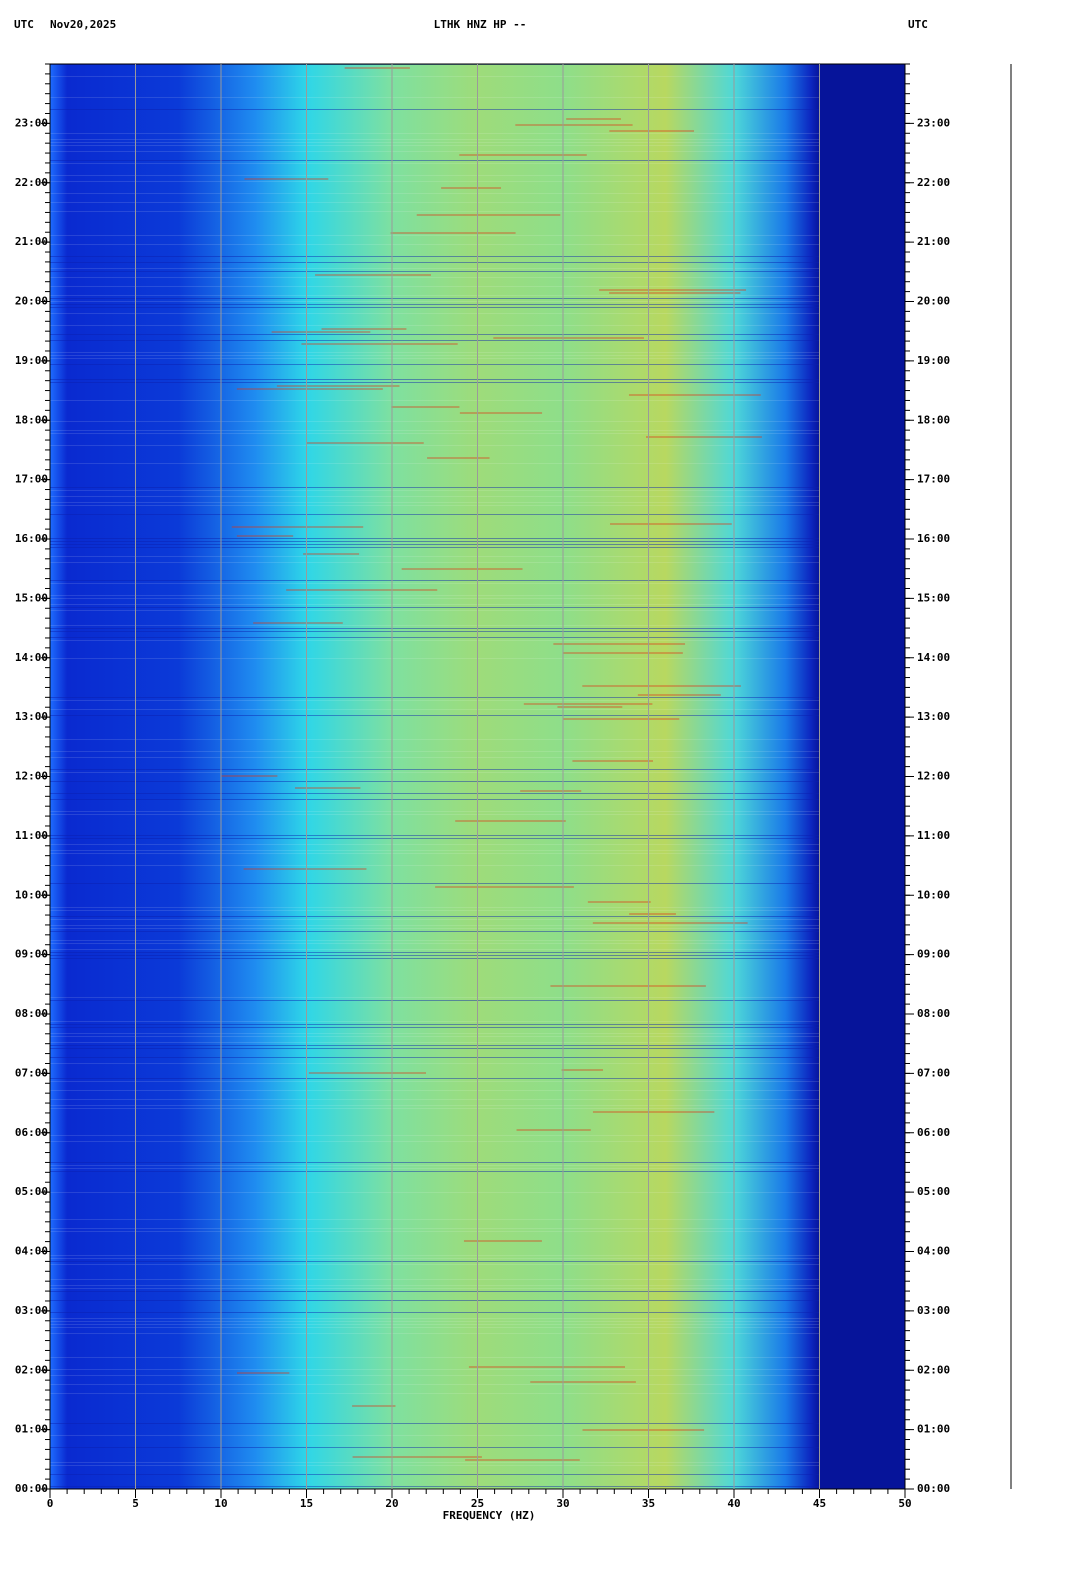 This screenshot has width=1066, height=1584. Describe the element at coordinates (933, 835) in the screenshot. I see `y-tick-label-right: 11:00` at that location.